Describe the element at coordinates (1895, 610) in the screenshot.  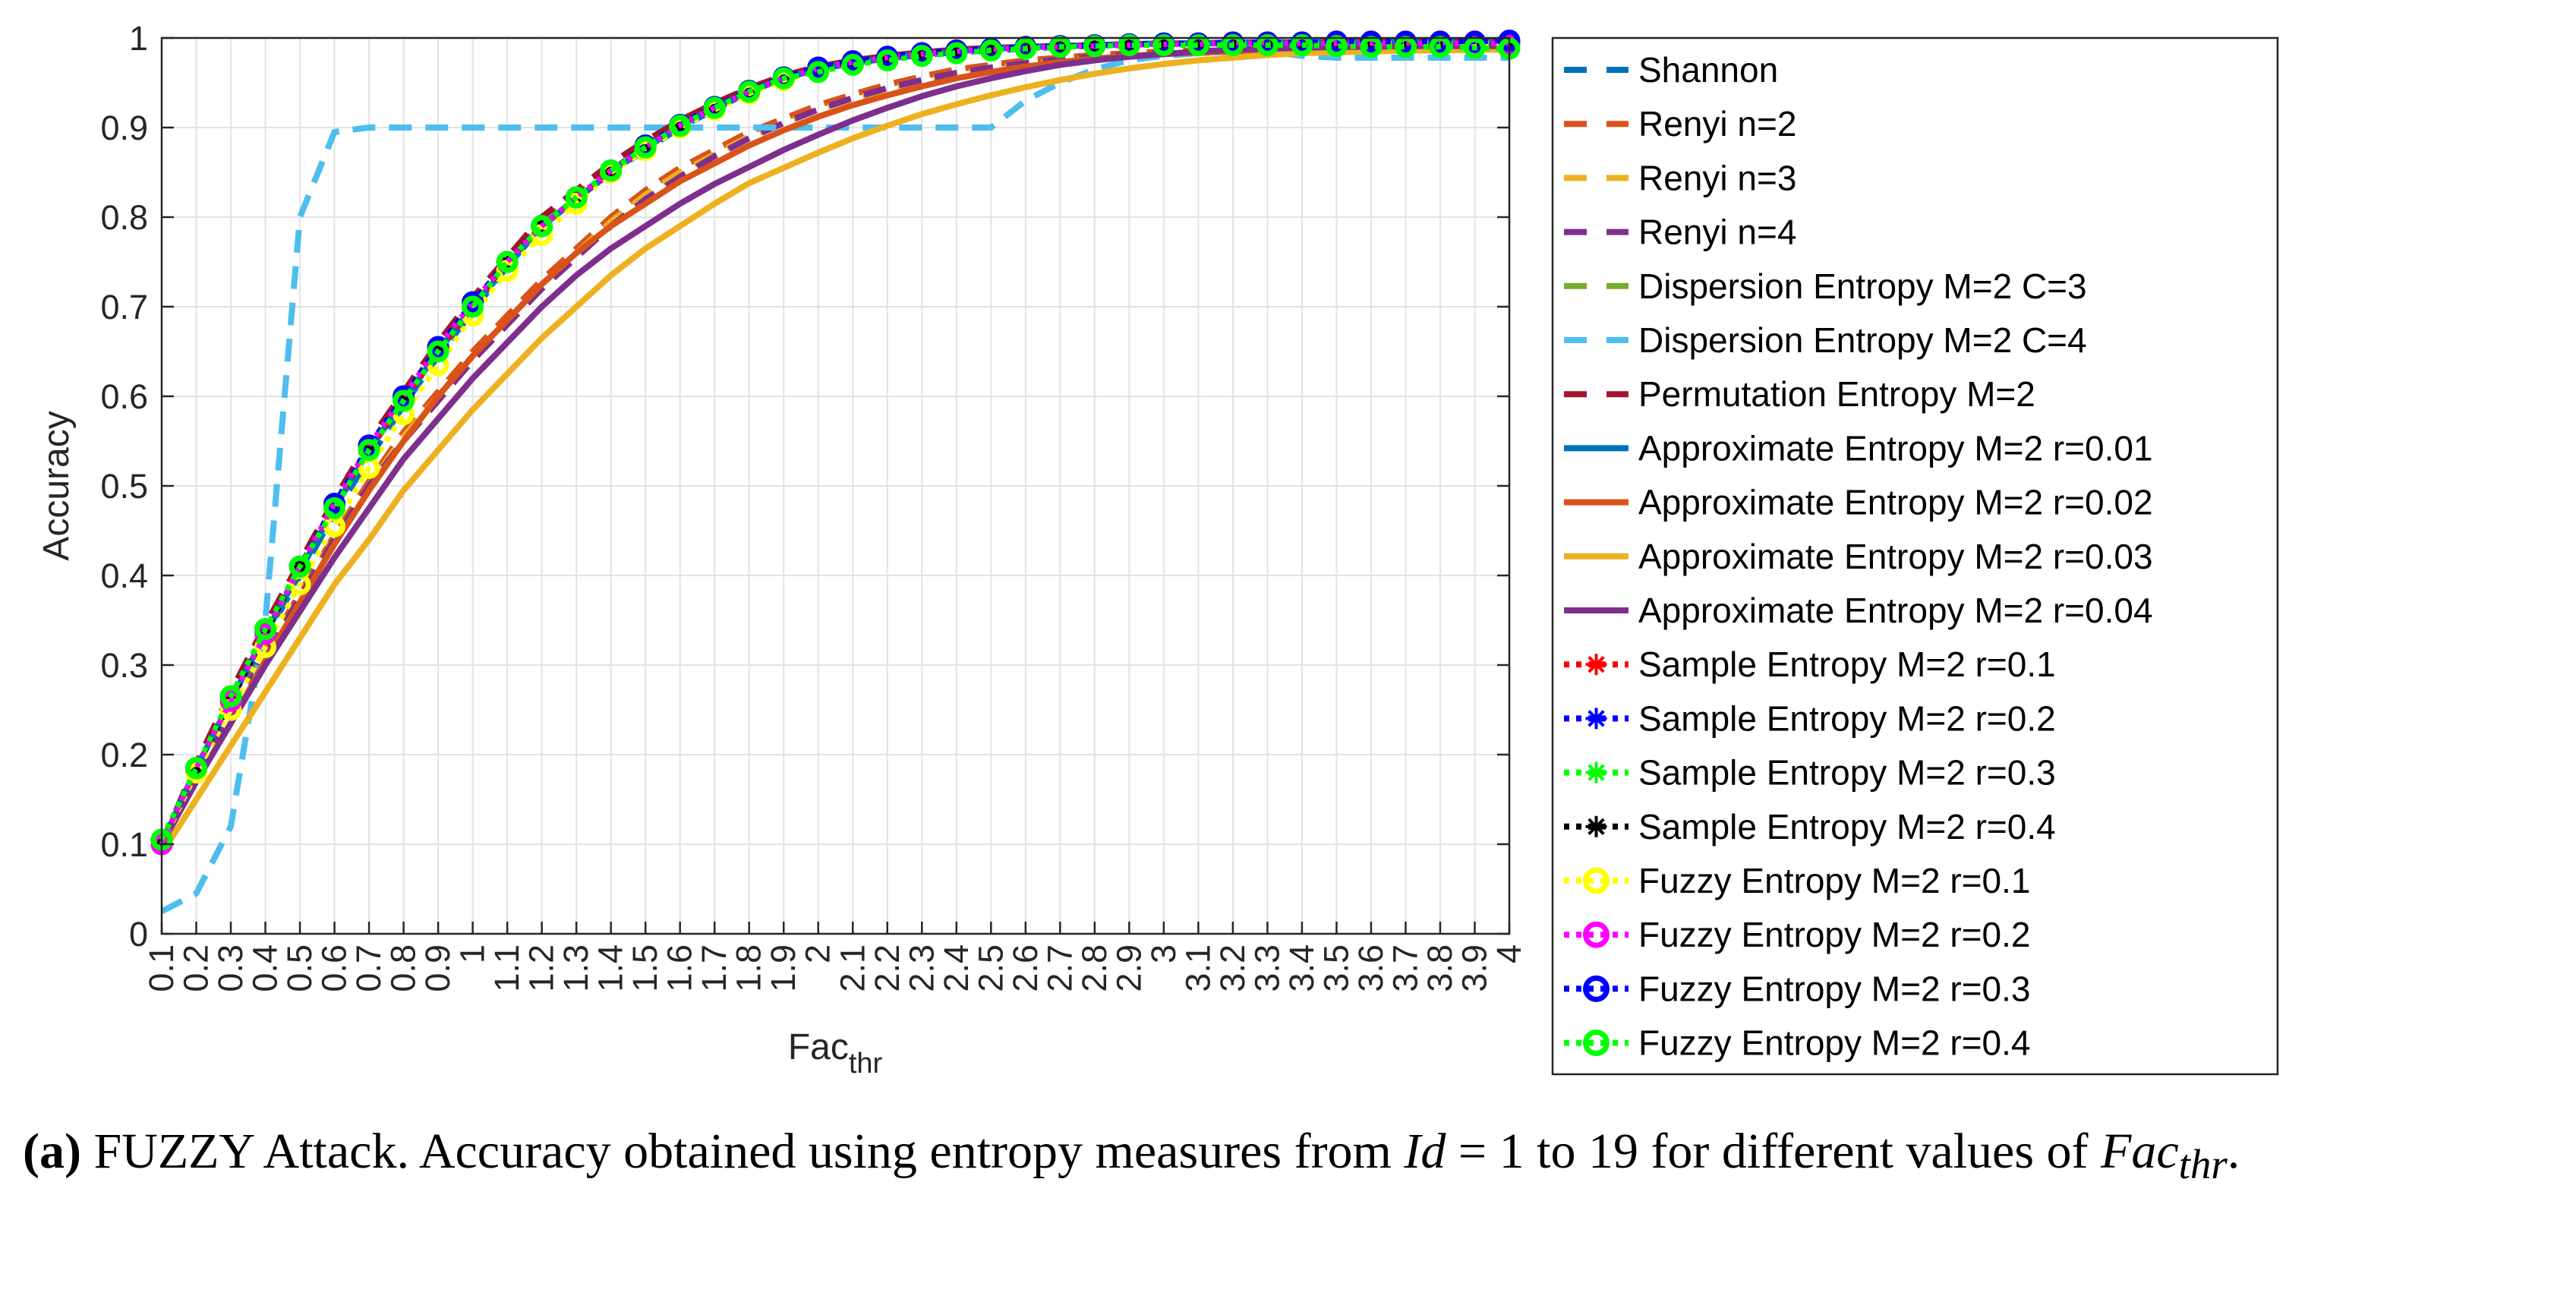
I see `legend-label: Approximate Entropy M=2 r=0.04` at that location.